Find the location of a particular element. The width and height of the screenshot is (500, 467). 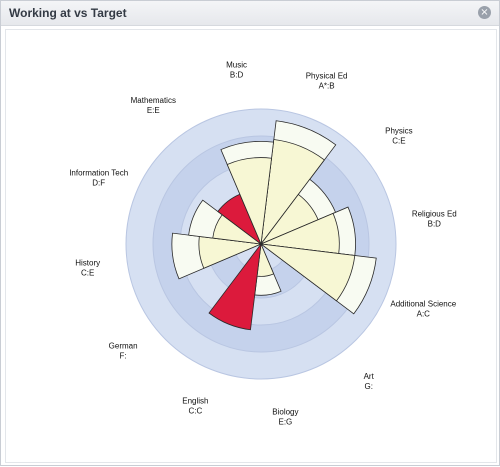

subject-label: Art is located at coordinates (369, 376).